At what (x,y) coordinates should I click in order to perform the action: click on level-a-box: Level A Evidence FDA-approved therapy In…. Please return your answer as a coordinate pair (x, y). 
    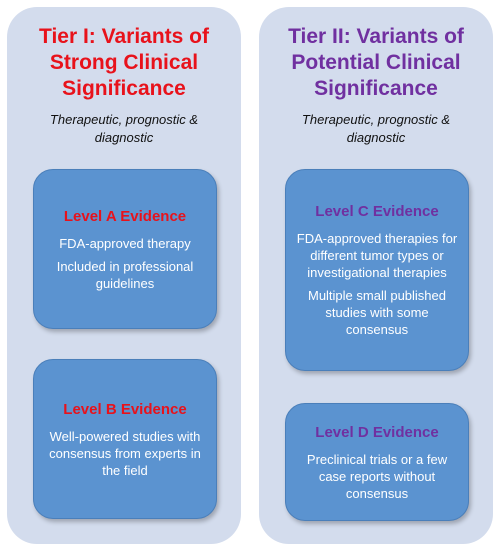
    Looking at the image, I should click on (125, 249).